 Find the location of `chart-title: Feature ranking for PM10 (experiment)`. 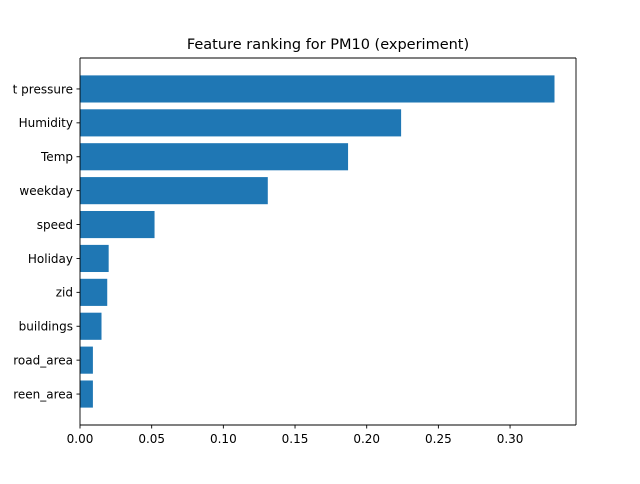

chart-title: Feature ranking for PM10 (experiment) is located at coordinates (328, 45).